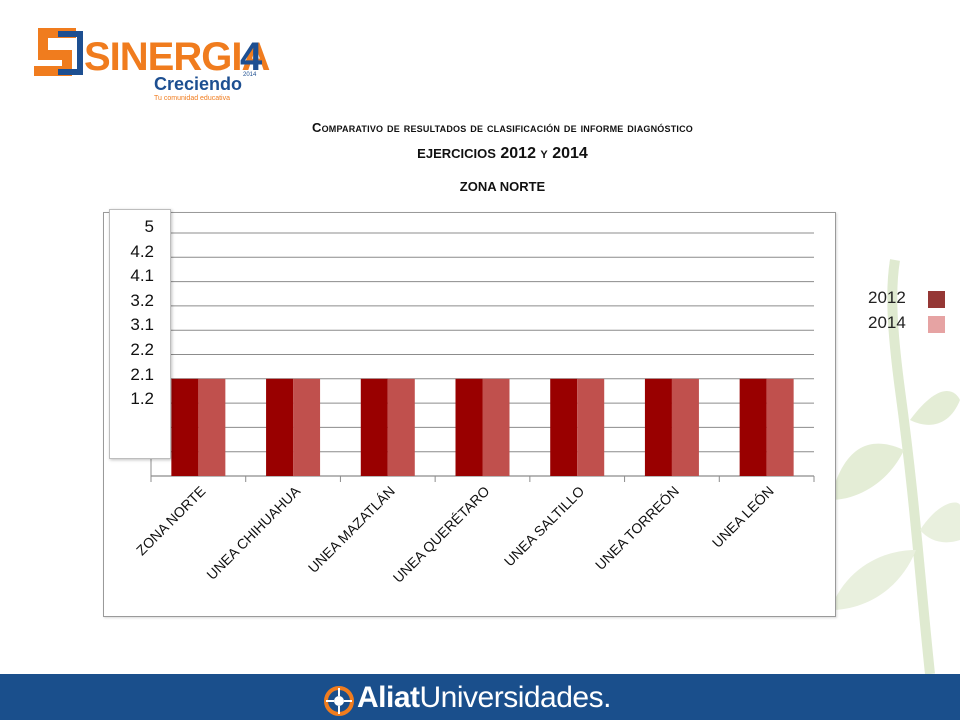 This screenshot has width=960, height=720. What do you see at coordinates (502, 186) in the screenshot?
I see `zone-title: ZONA NORTE` at bounding box center [502, 186].